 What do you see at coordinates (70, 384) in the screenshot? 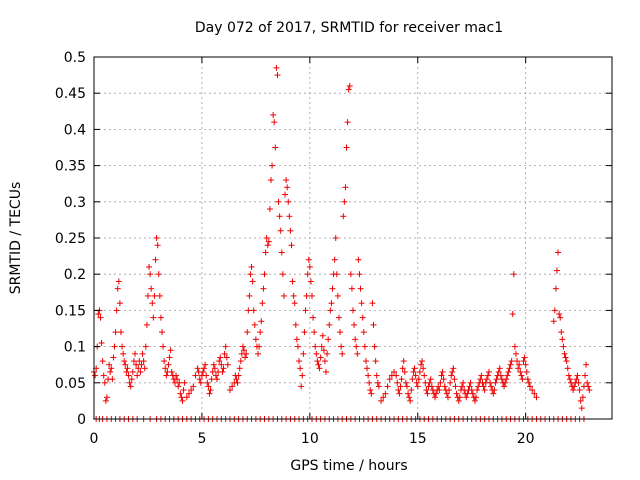
I see `y-tick-label: 0.05` at bounding box center [70, 384].